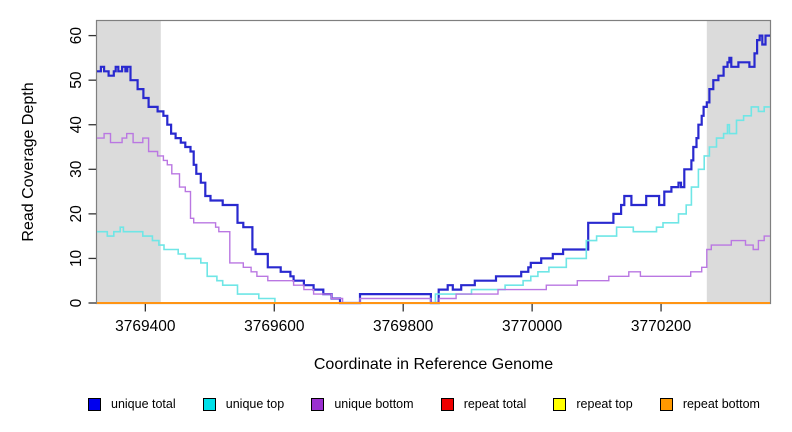 Image resolution: width=792 pixels, height=432 pixels. I want to click on legend-item-unique-bottom: unique bottom, so click(362, 404).